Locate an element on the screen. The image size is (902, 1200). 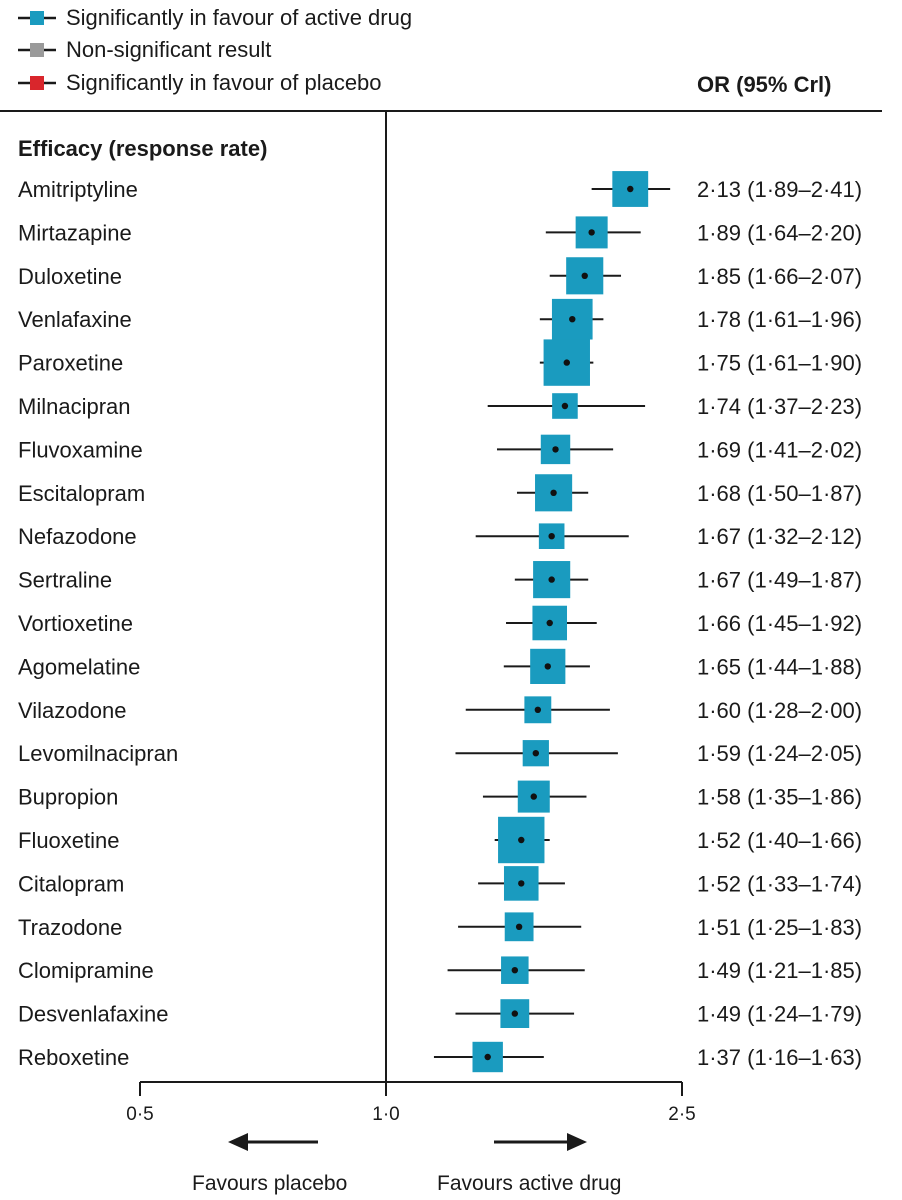
forest-row: Agomelatine 1·65 (1·44–1·88) is located at coordinates (440, 666).